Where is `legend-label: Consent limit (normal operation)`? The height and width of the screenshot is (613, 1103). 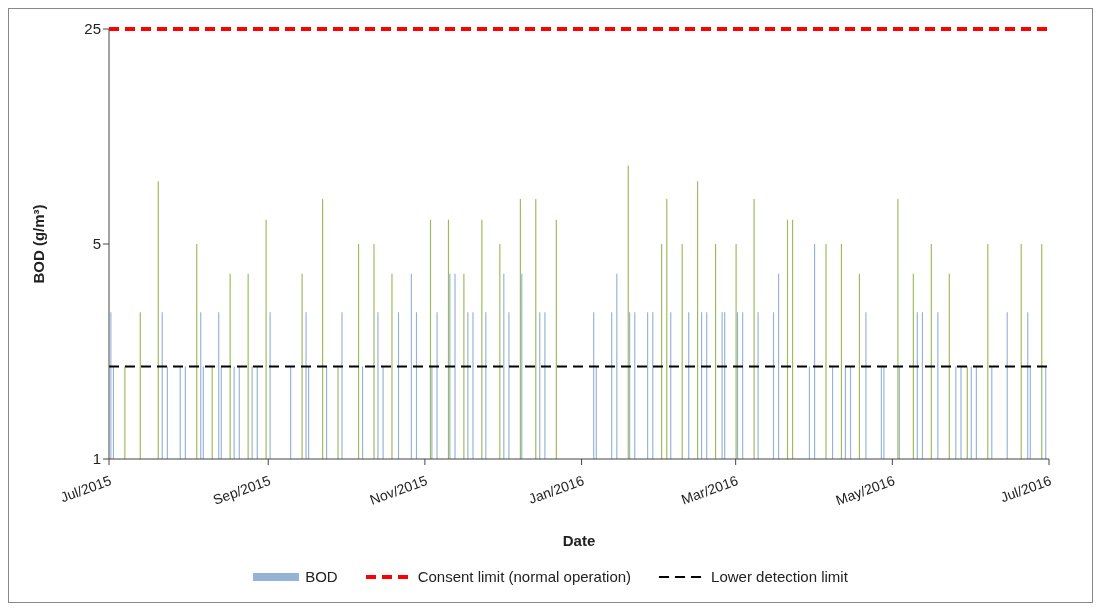
legend-label: Consent limit (normal operation) is located at coordinates (524, 576).